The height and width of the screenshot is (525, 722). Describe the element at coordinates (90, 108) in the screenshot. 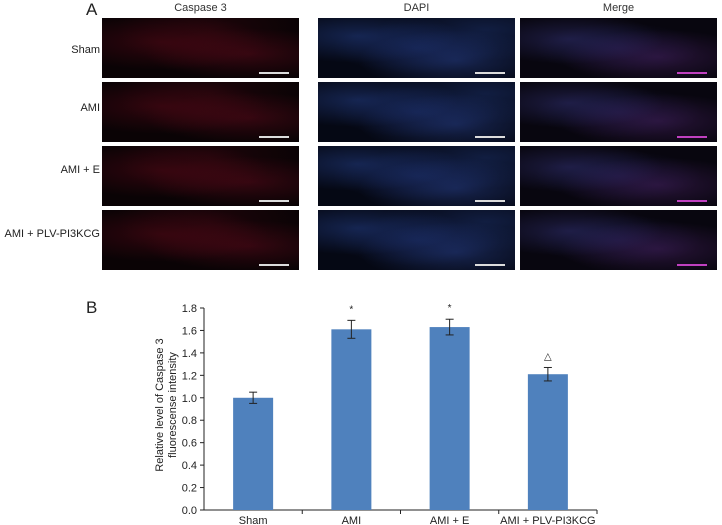

I see `row-label-ami: AMI` at that location.